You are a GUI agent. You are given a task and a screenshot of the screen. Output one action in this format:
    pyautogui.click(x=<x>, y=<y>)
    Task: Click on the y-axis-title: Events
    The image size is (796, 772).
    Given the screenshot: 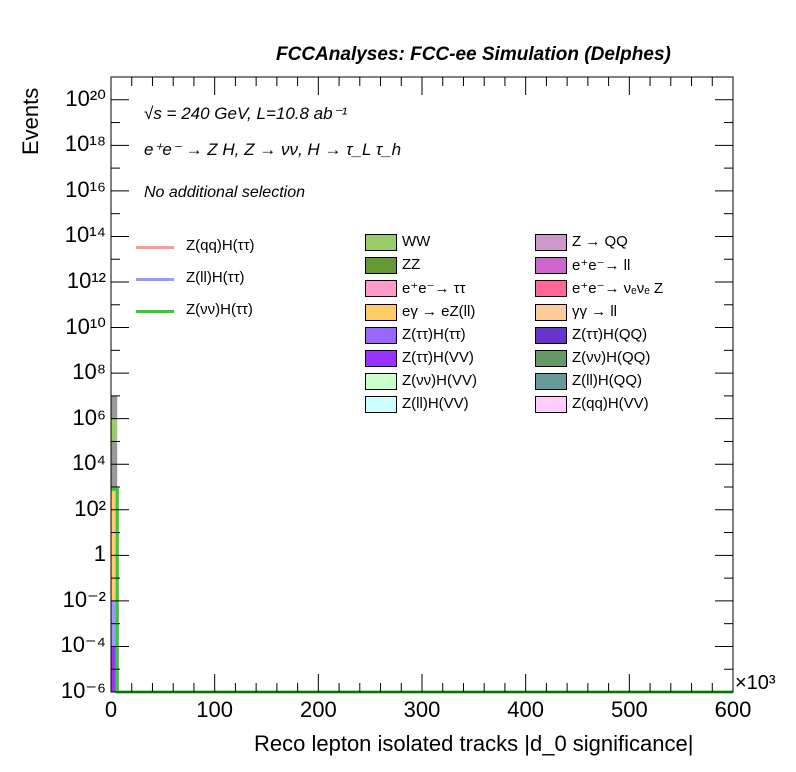 What is the action you would take?
    pyautogui.click(x=30, y=121)
    